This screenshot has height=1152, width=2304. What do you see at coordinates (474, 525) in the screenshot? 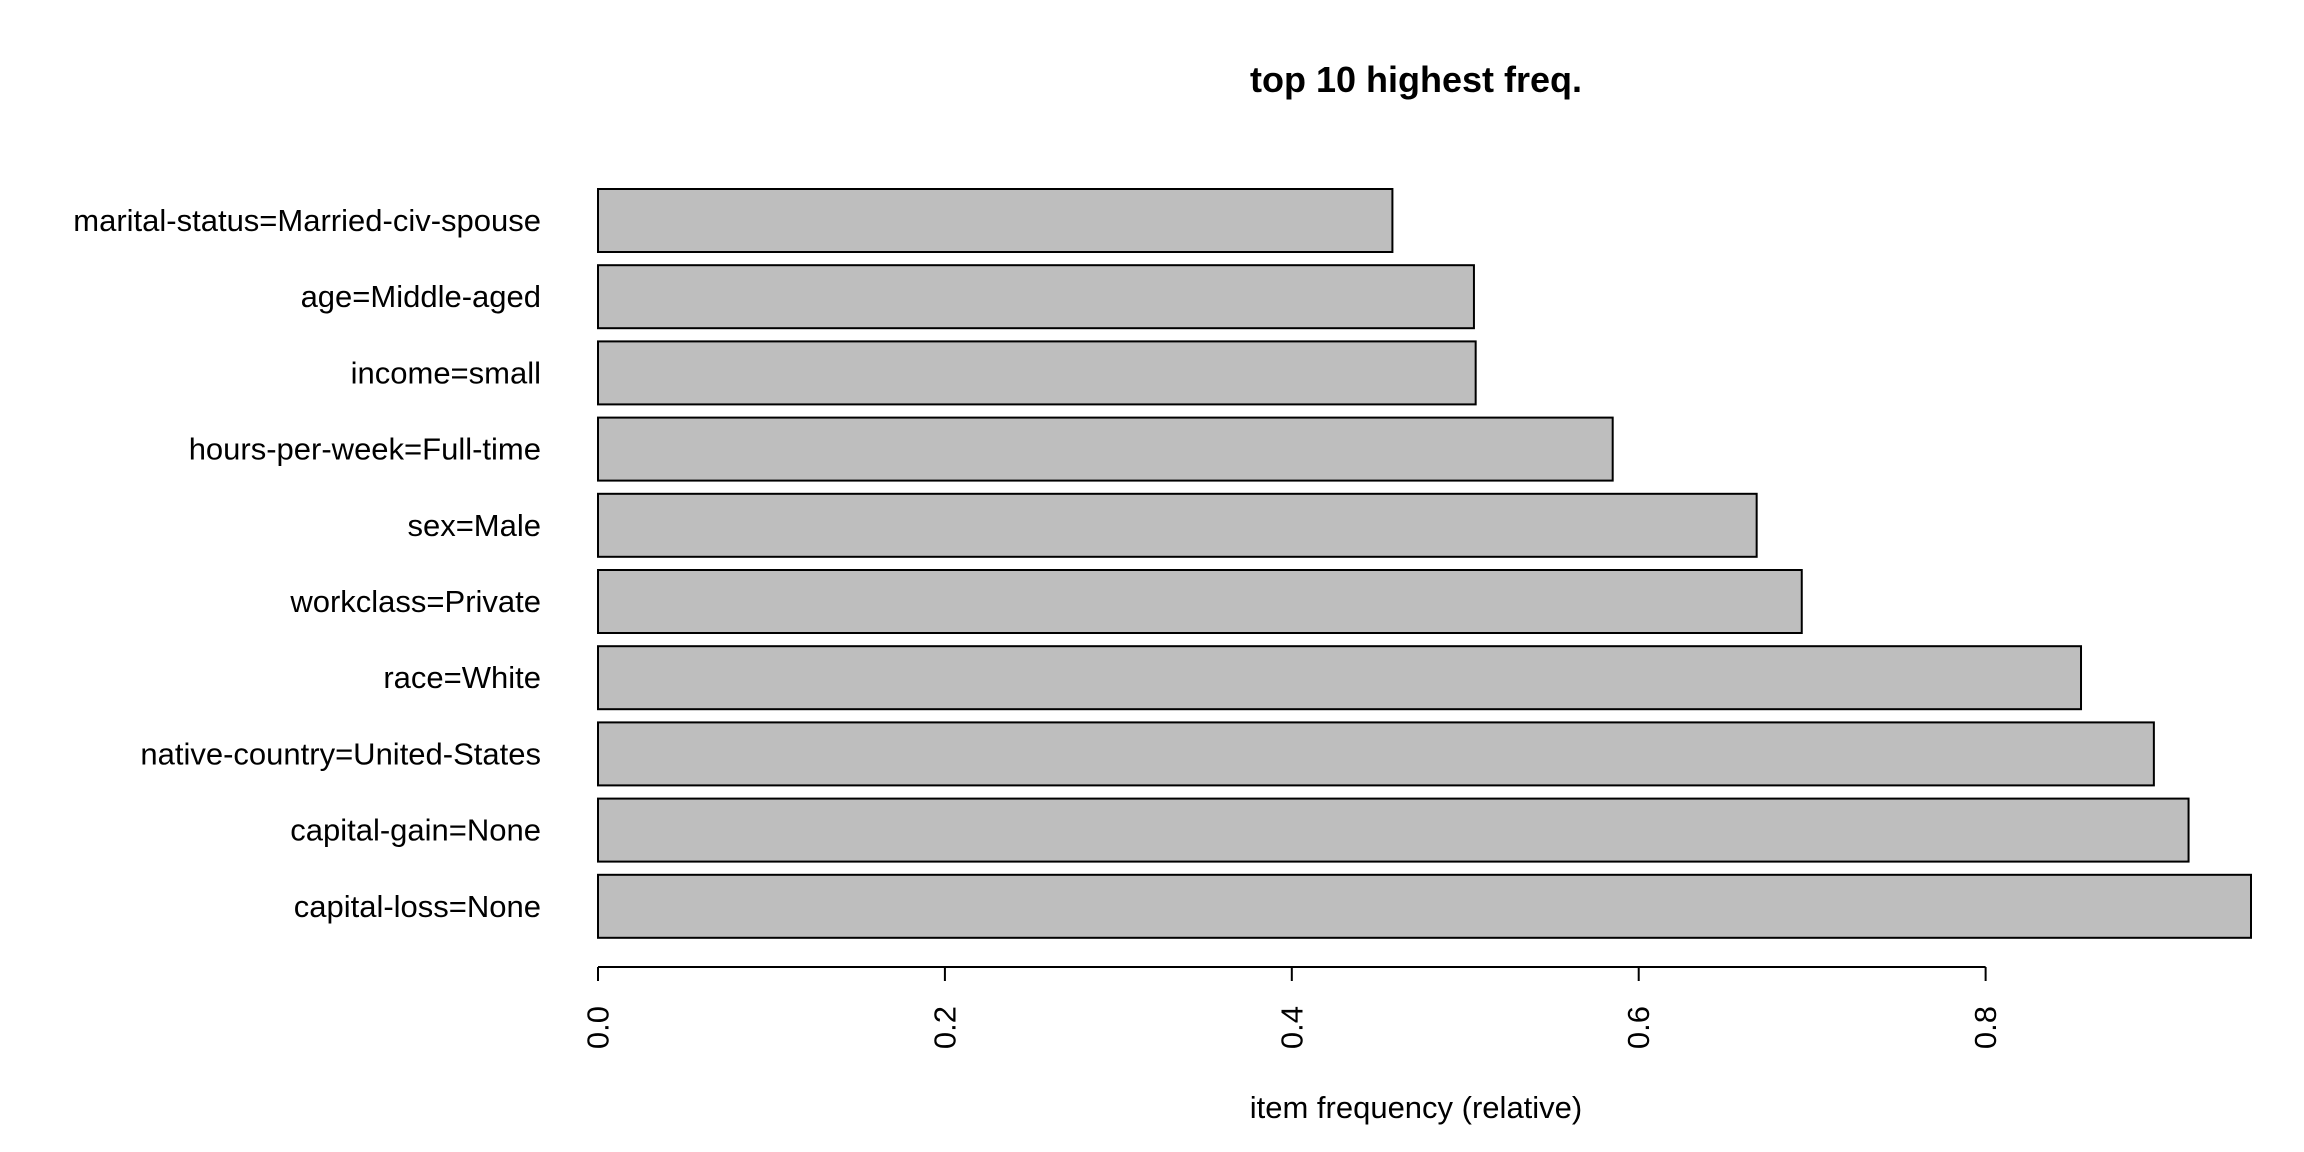
I see `category-label: sex=Male` at bounding box center [474, 525].